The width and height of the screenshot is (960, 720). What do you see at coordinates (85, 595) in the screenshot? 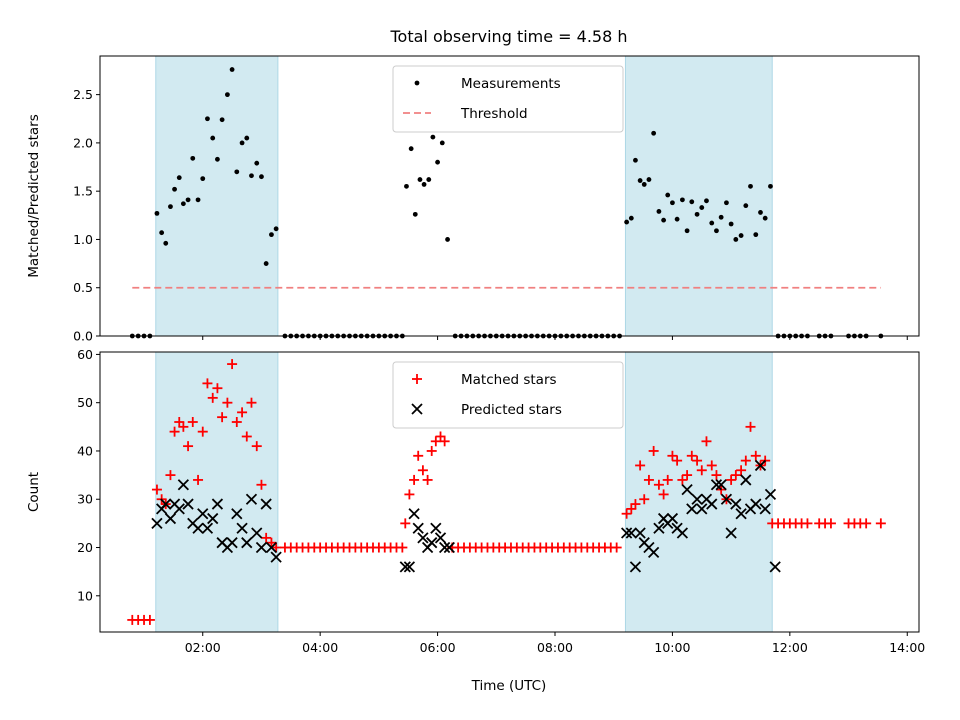
I see `y-tick-label: 10` at bounding box center [85, 595].